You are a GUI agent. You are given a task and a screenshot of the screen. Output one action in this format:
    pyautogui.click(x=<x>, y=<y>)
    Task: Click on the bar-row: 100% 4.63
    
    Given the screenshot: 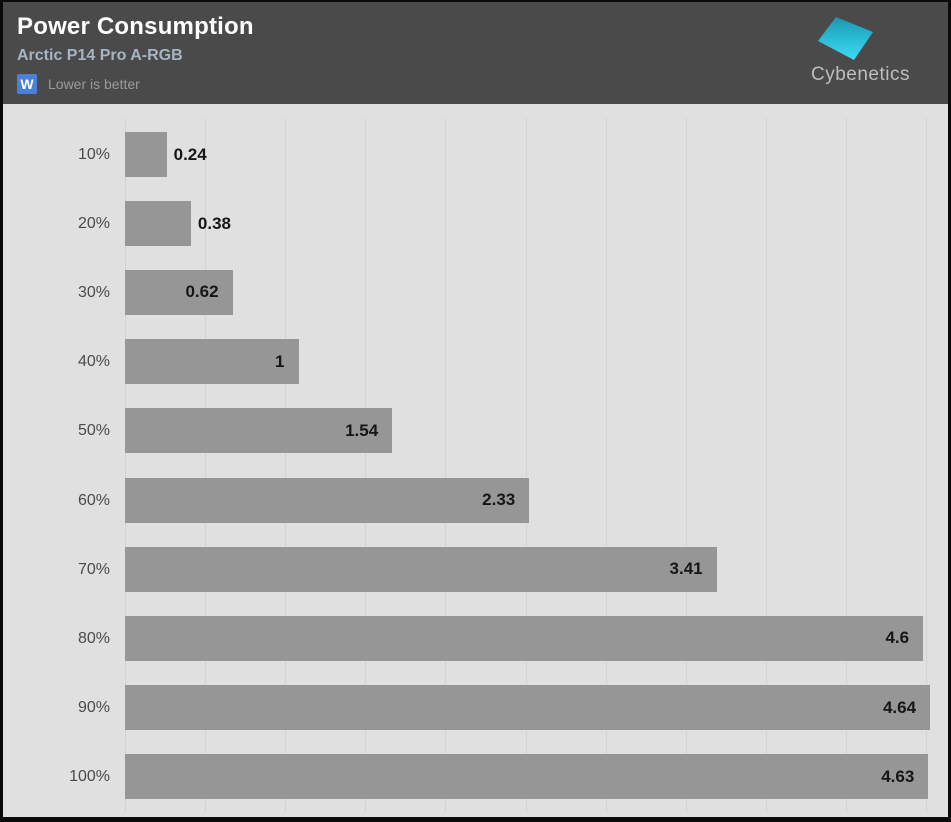 What is the action you would take?
    pyautogui.click(x=475, y=777)
    